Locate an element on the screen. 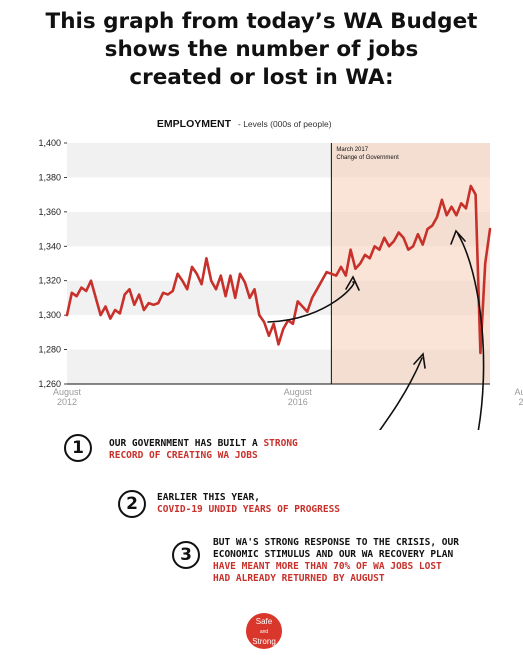  y-tick-label: 1,320 is located at coordinates (49, 281).